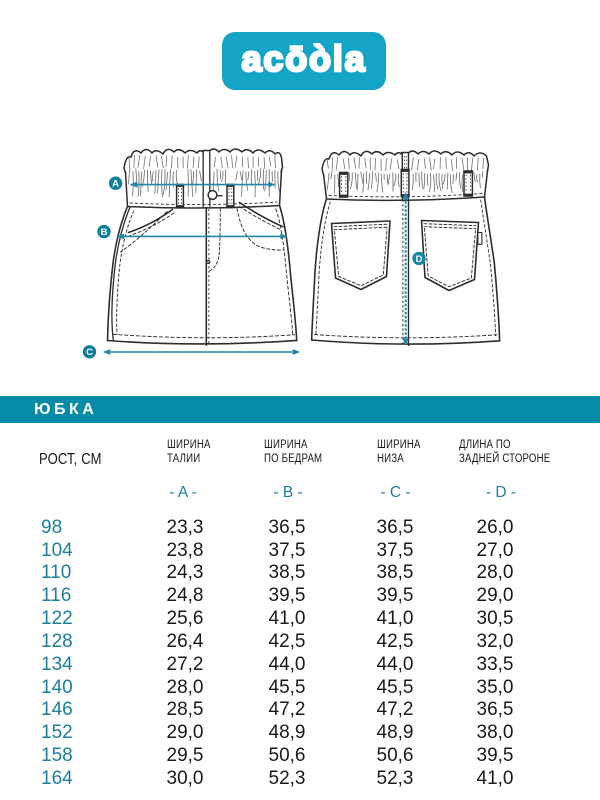 The height and width of the screenshot is (800, 600). Describe the element at coordinates (104, 232) in the screenshot. I see `svg-text: B` at that location.